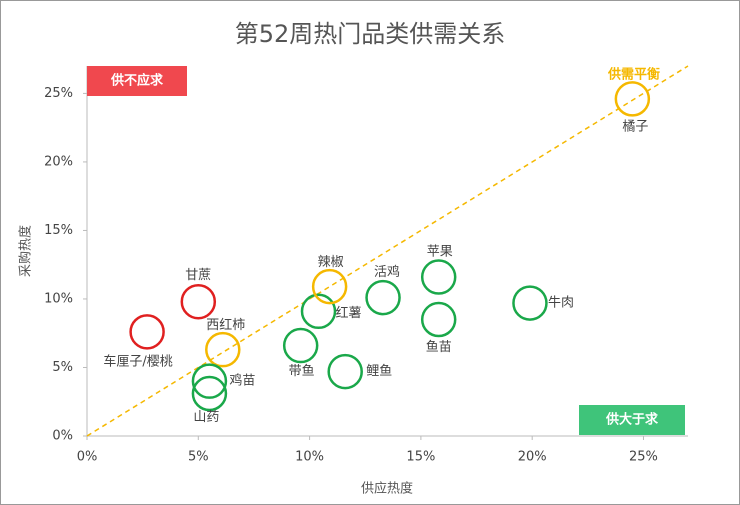  Describe the element at coordinates (62, 436) in the screenshot. I see `y-tick-label: 0%` at that location.